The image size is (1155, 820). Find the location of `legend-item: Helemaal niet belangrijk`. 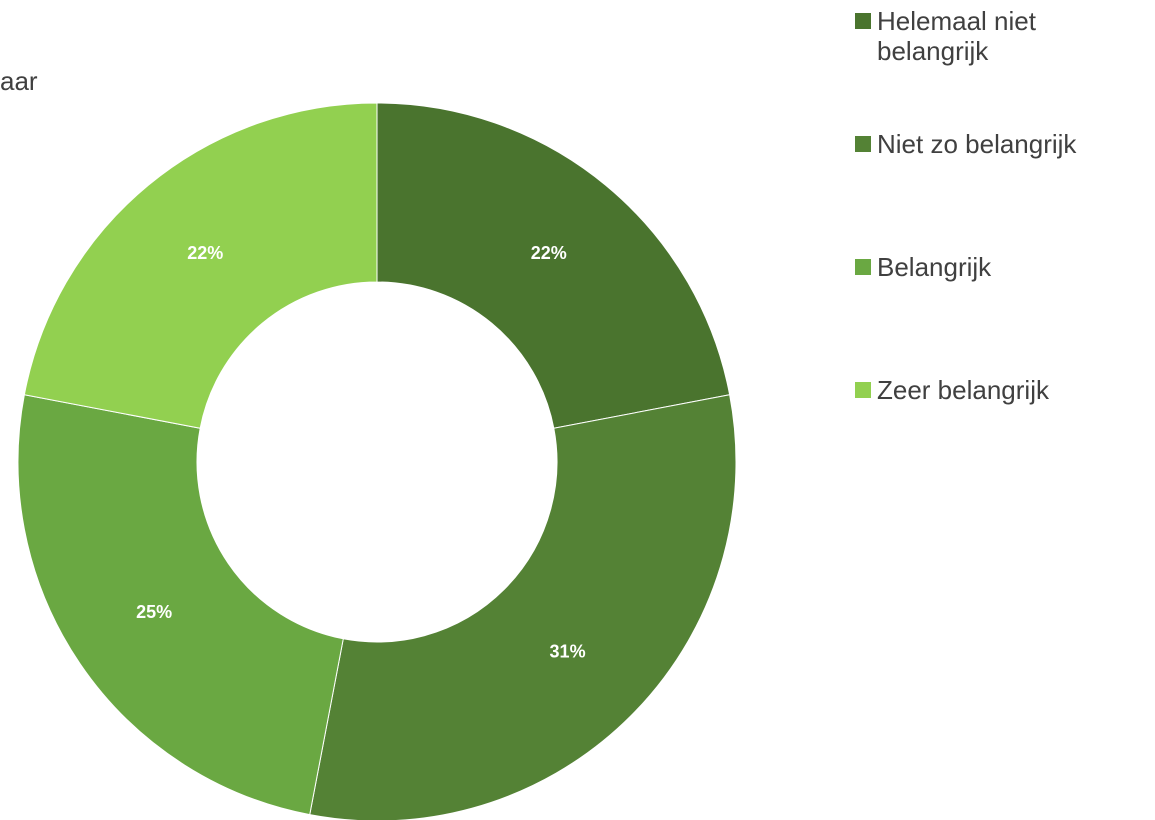

legend-item: Helemaal niet belangrijk is located at coordinates (1000, 67).